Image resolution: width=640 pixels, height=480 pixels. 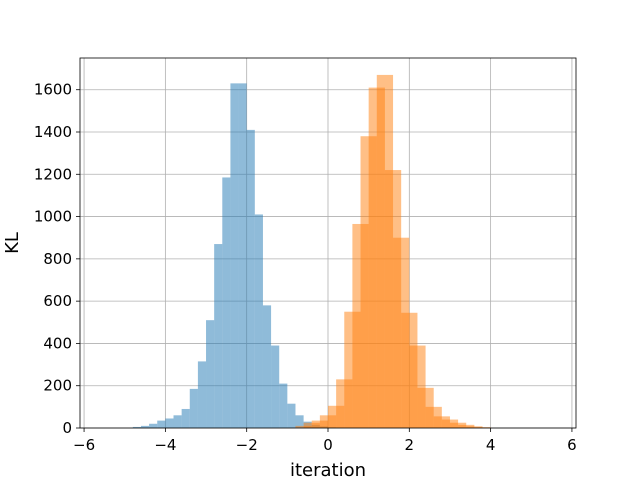 I want to click on x-tick-label: 0, so click(x=328, y=445).